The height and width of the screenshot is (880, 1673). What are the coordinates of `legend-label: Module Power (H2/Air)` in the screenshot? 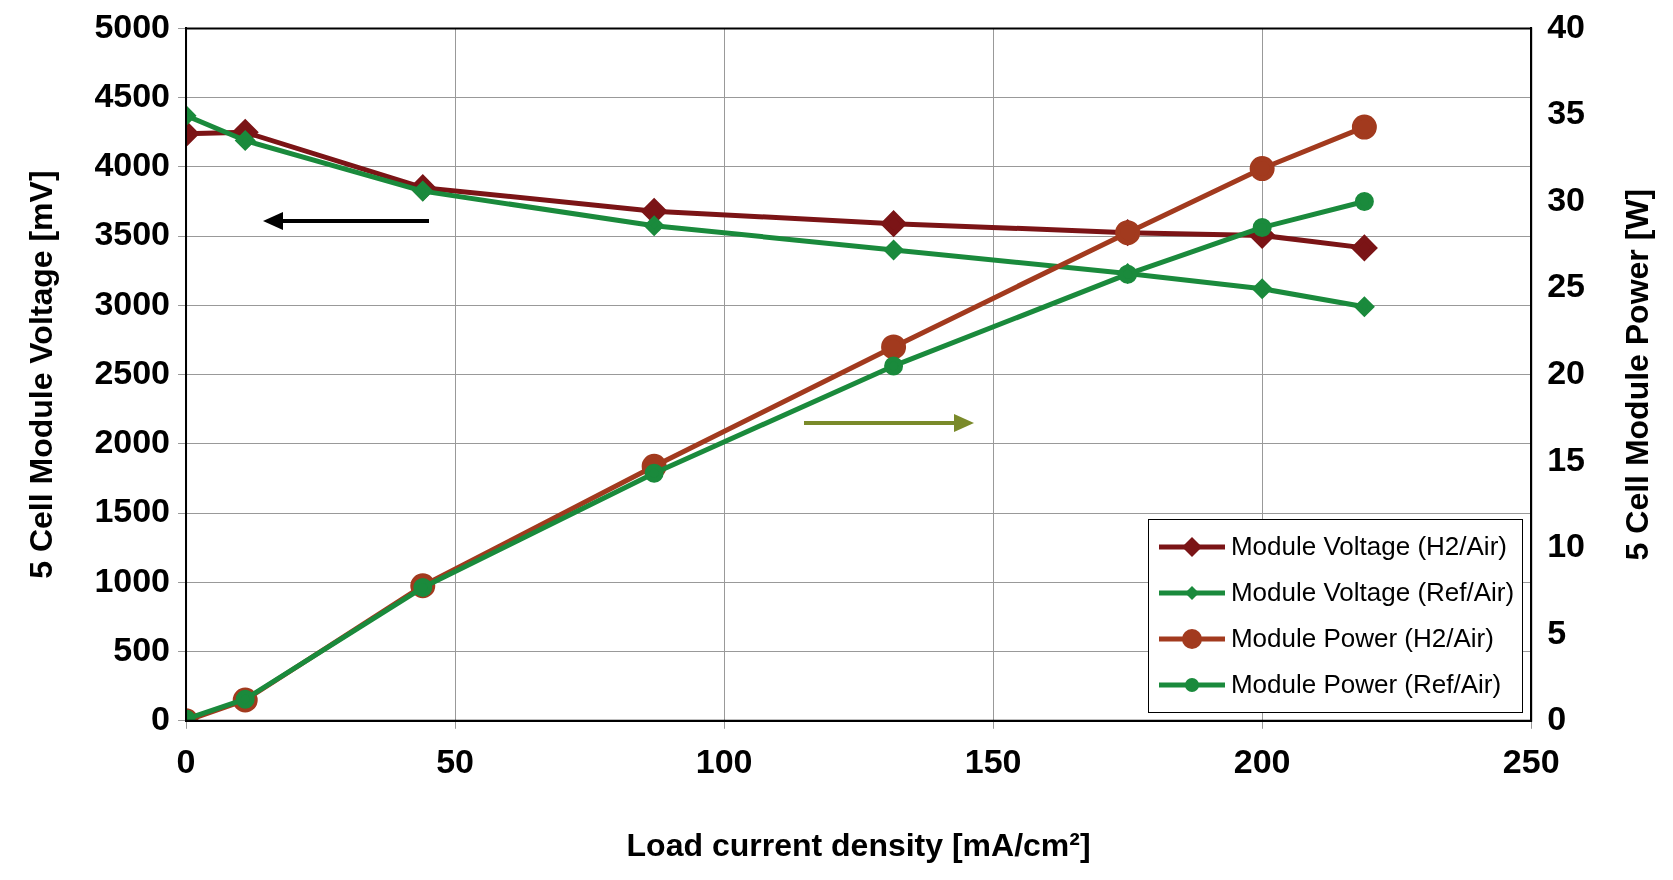 It's located at (1362, 639).